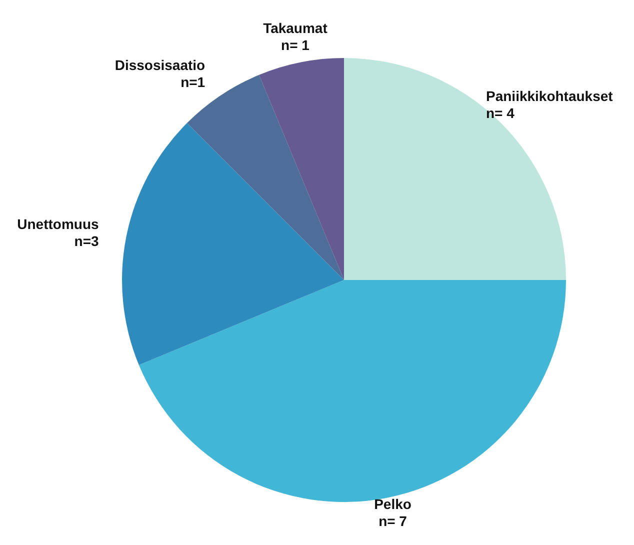 The width and height of the screenshot is (634, 545). Describe the element at coordinates (393, 504) in the screenshot. I see `slice-label: Pelko` at that location.